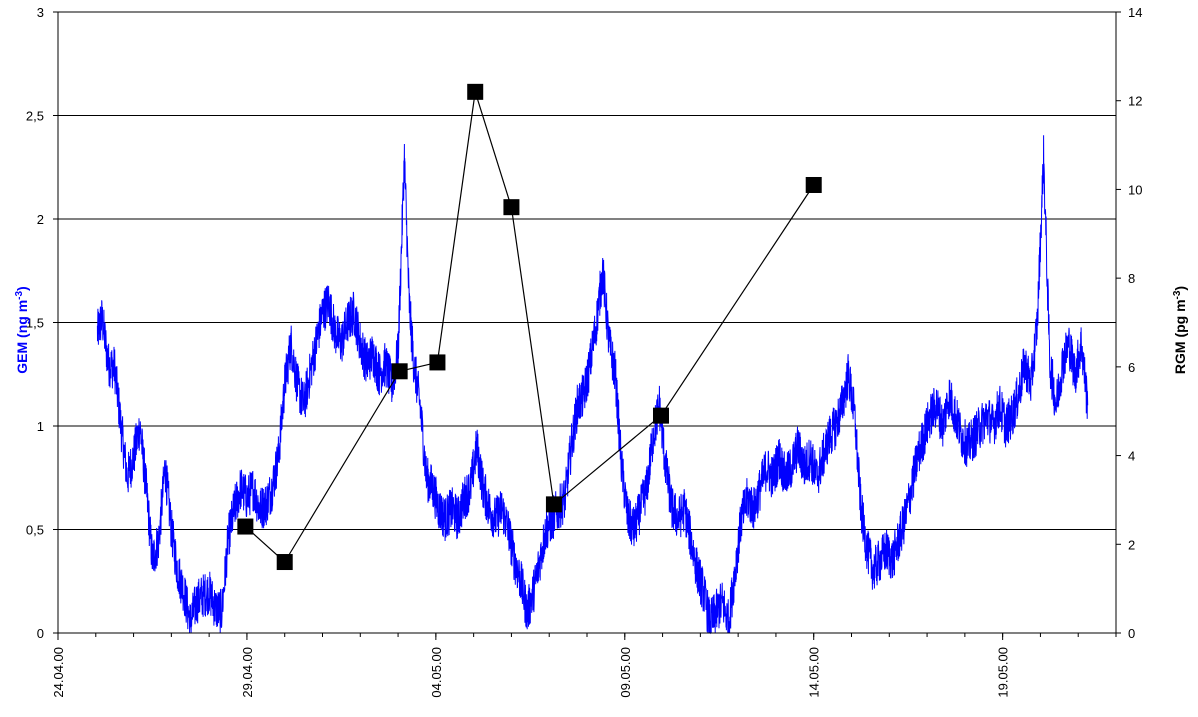 The width and height of the screenshot is (1198, 717). What do you see at coordinates (40, 633) in the screenshot?
I see `y-left-tick-label: 0` at bounding box center [40, 633].